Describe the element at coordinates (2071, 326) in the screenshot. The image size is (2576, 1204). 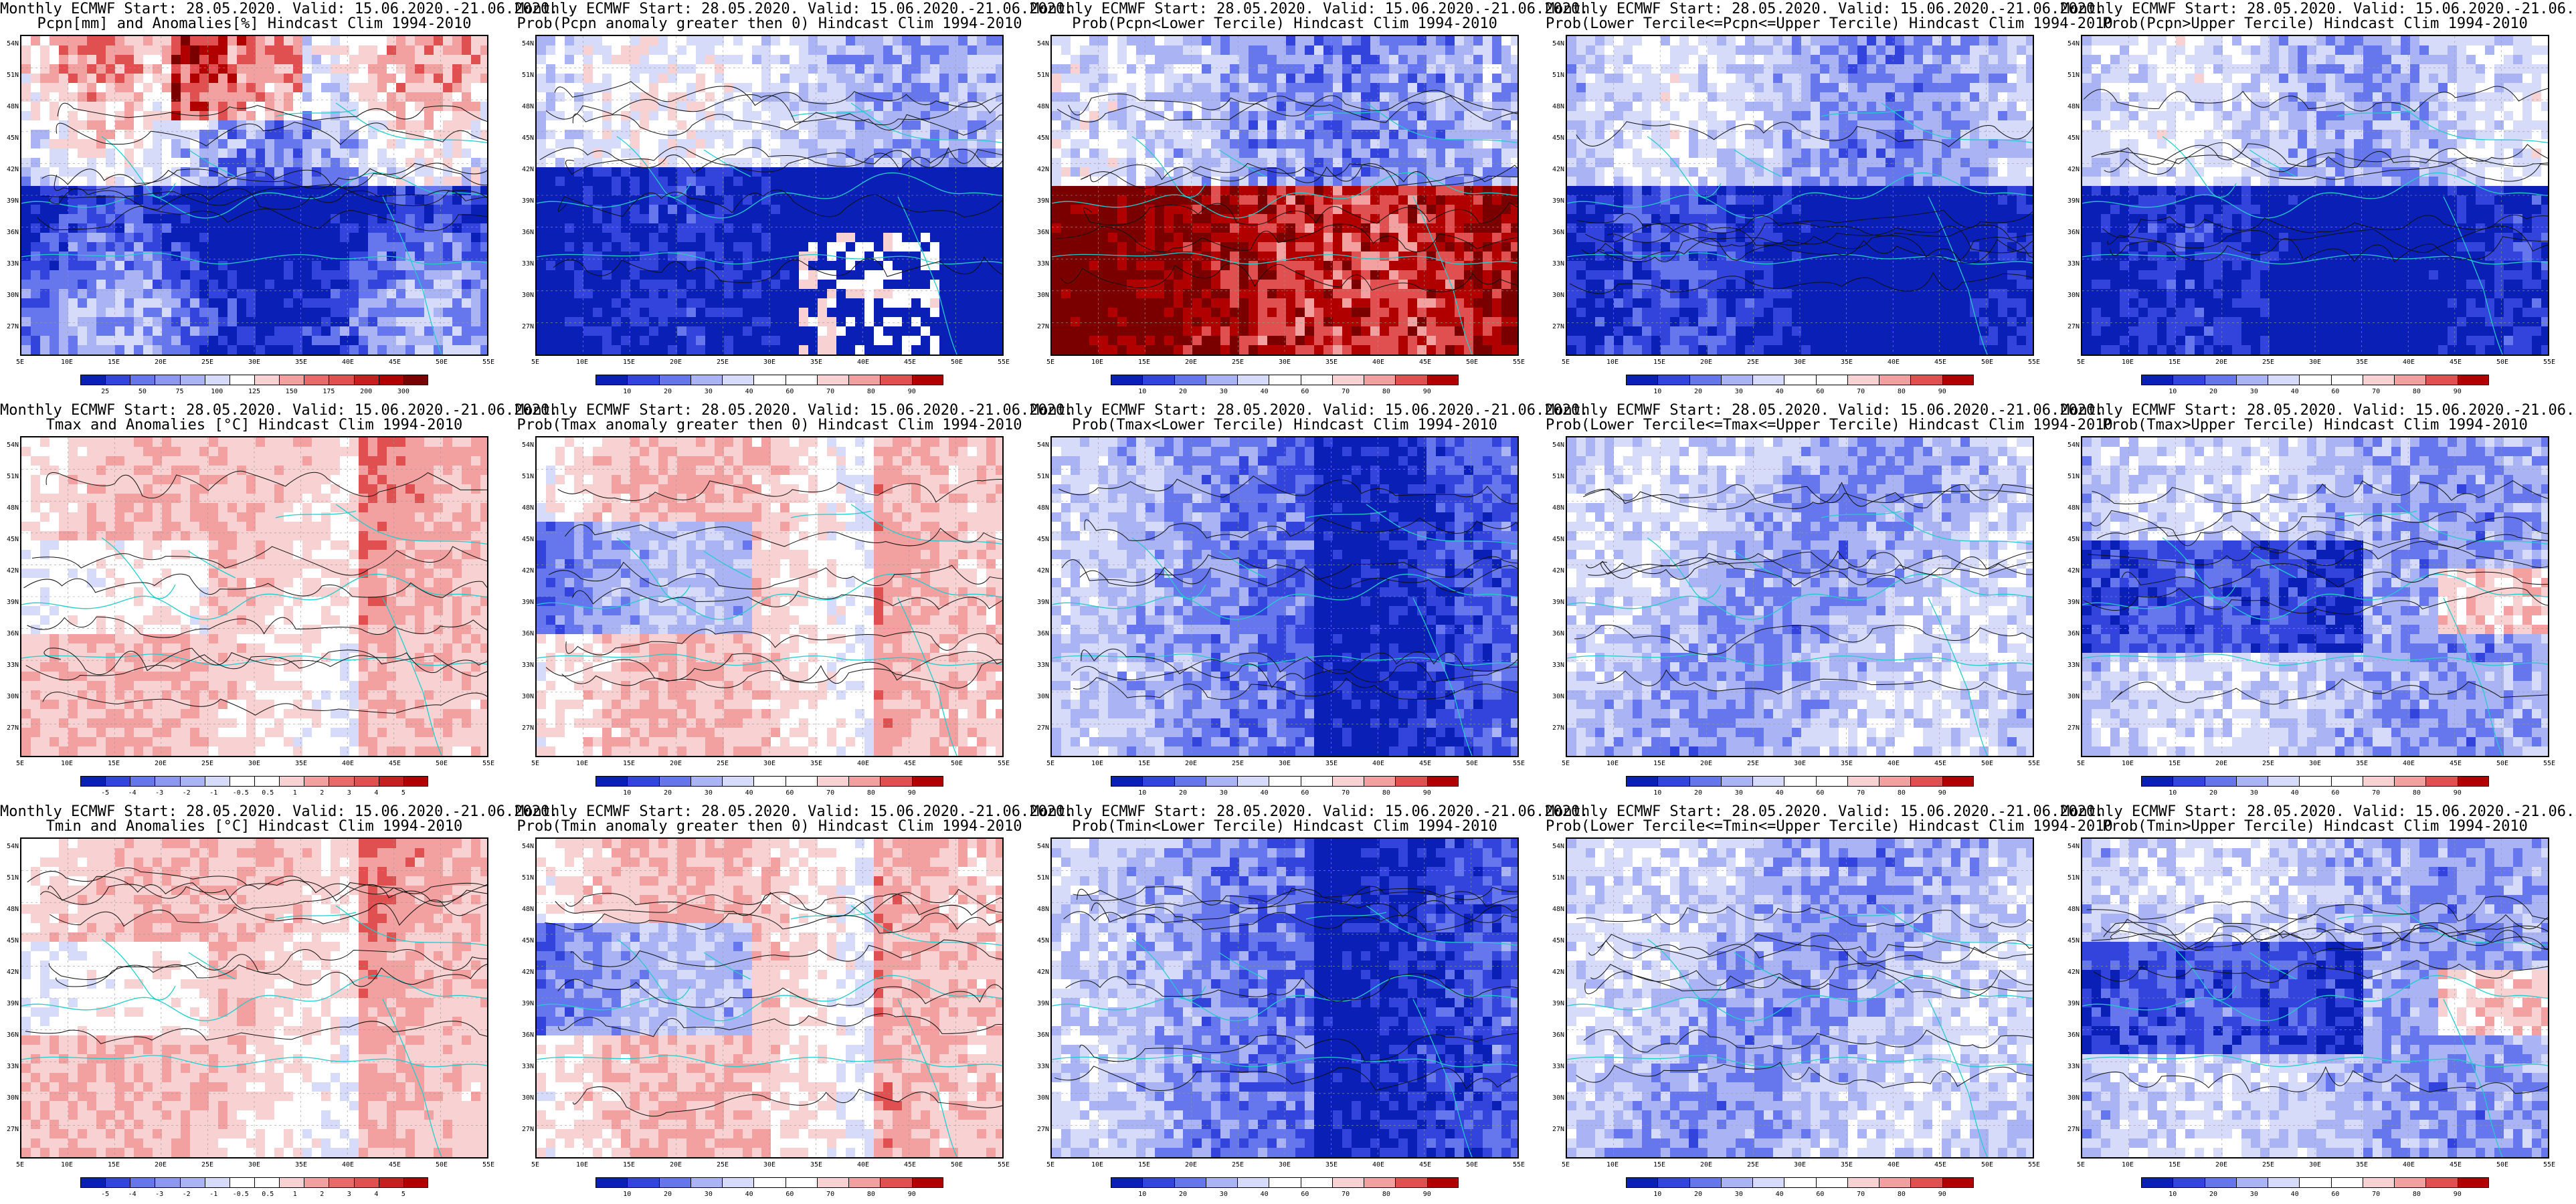
I see `latitude-label: 27N` at that location.